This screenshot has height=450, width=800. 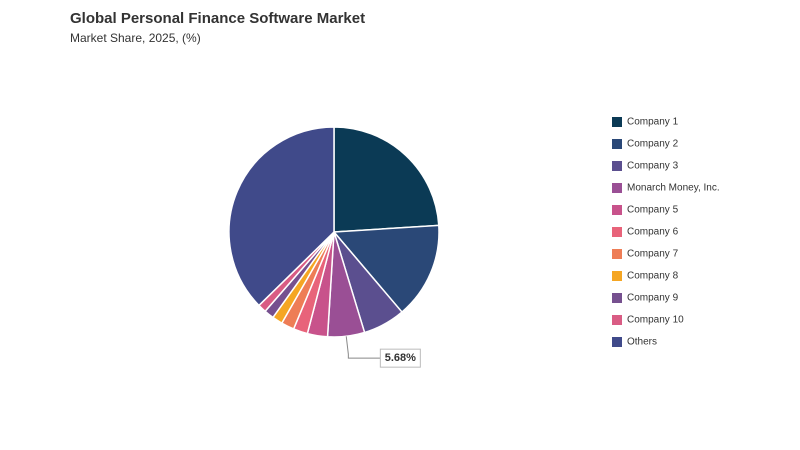 I want to click on legend-label: Company 8, so click(x=653, y=276).